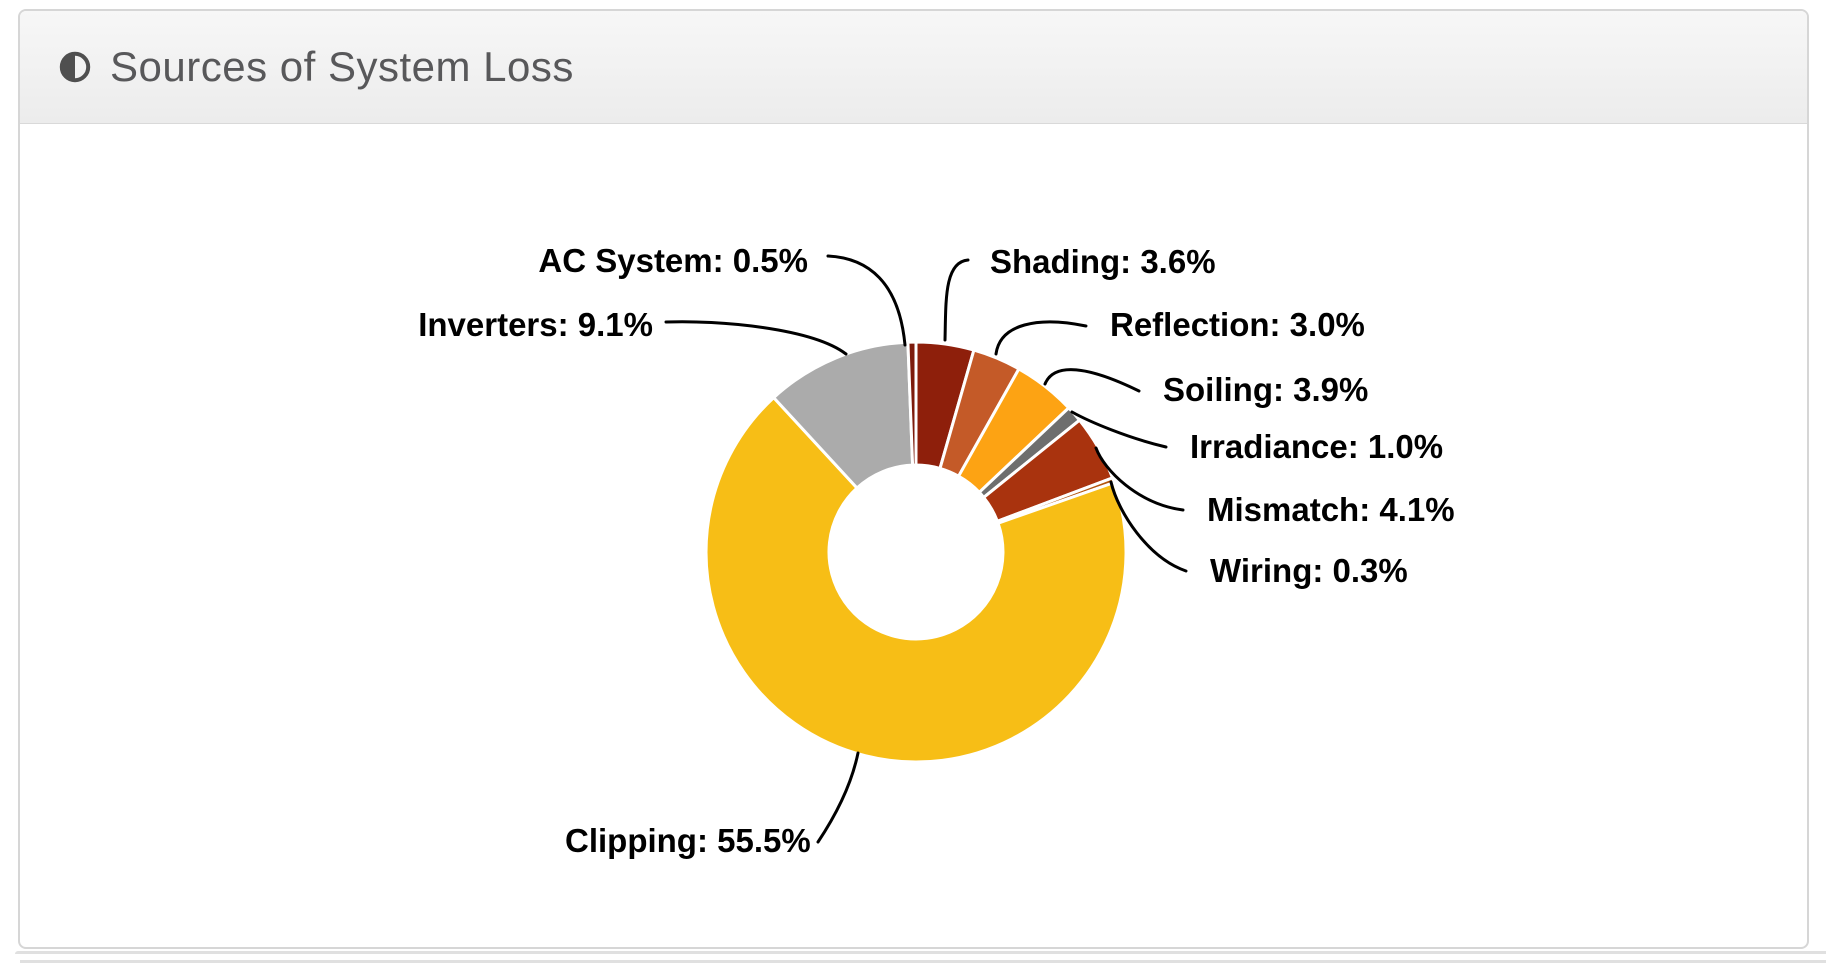 This screenshot has height=978, width=1826. What do you see at coordinates (1309, 570) in the screenshot?
I see `slice-label-wiring: Wiring: 0.3%` at bounding box center [1309, 570].